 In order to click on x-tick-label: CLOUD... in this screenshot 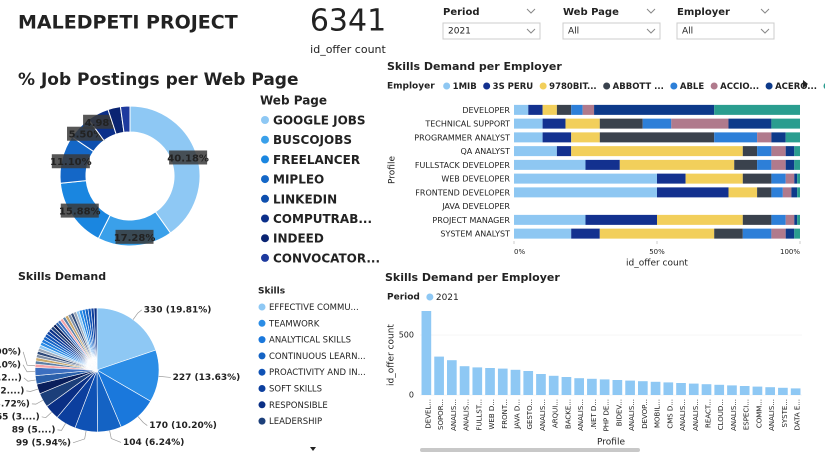, I will do `click(721, 414)`.